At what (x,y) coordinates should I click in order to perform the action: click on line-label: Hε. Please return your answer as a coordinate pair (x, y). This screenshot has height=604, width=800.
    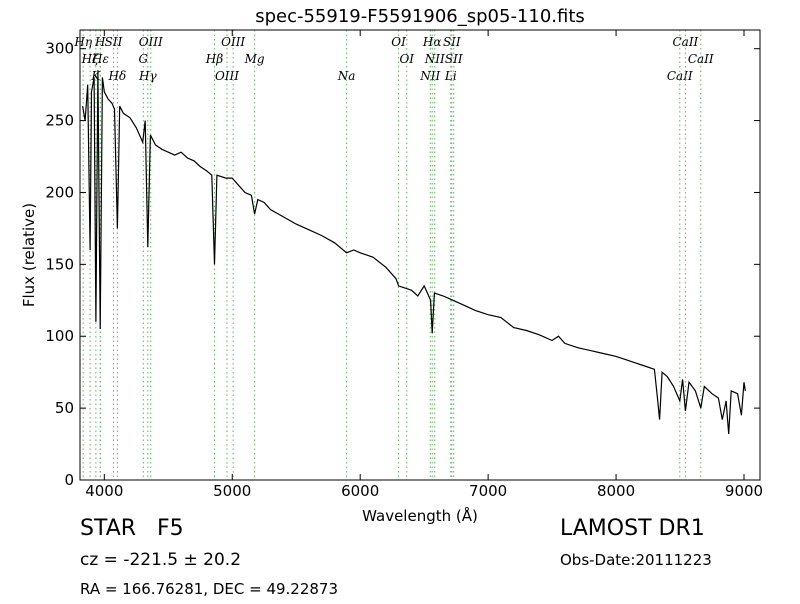
    Looking at the image, I should click on (100, 59).